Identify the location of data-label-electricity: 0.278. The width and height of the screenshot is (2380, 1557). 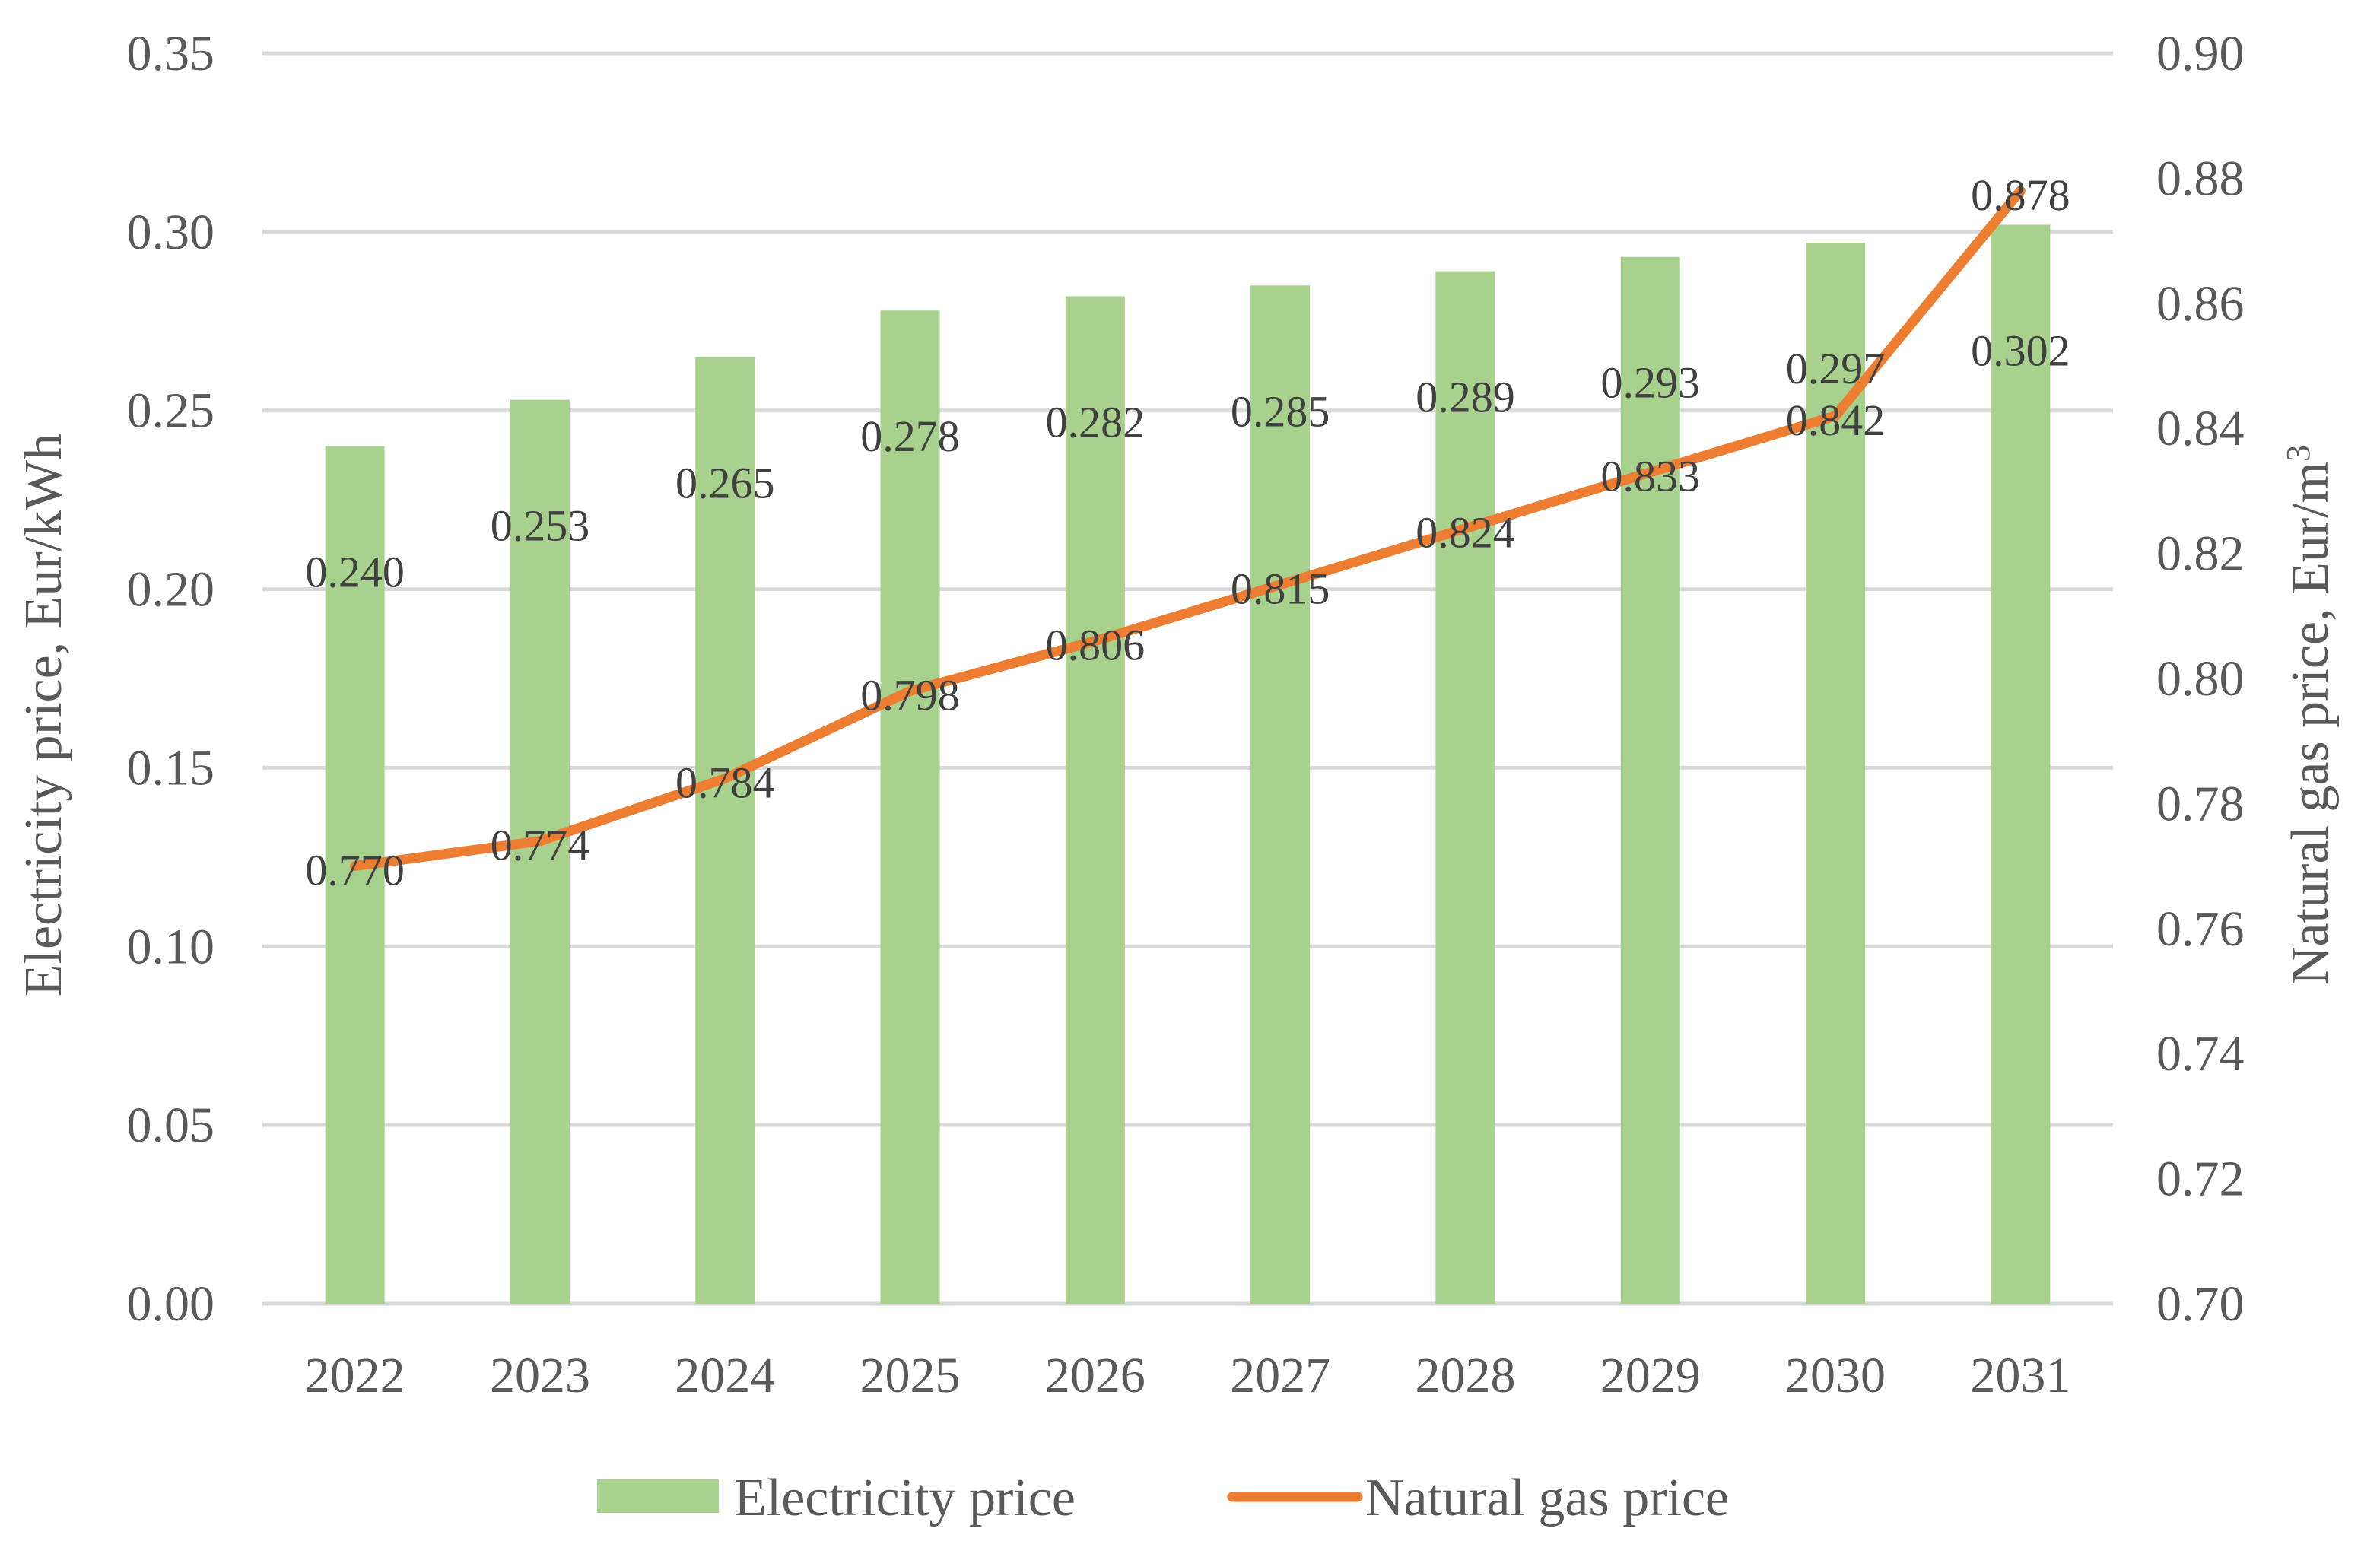
(910, 436).